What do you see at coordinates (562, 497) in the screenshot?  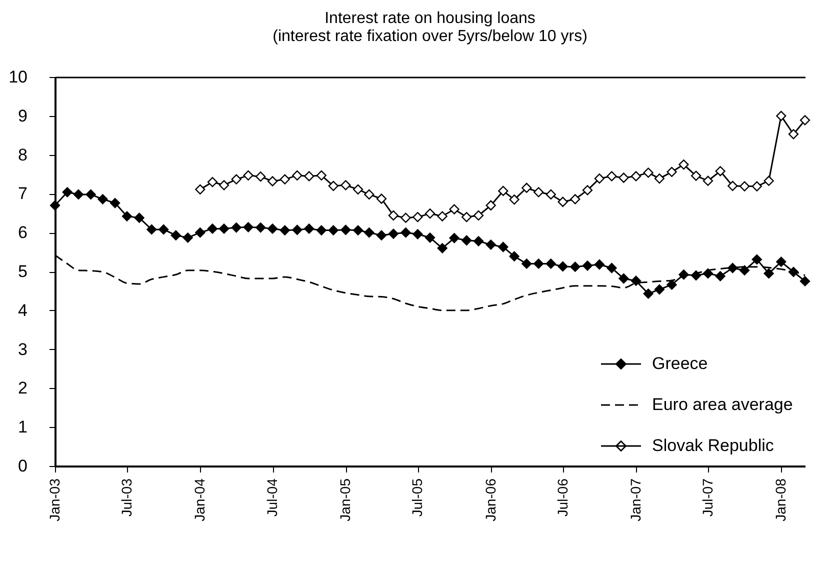 I see `x-tick-label: Jul-06` at bounding box center [562, 497].